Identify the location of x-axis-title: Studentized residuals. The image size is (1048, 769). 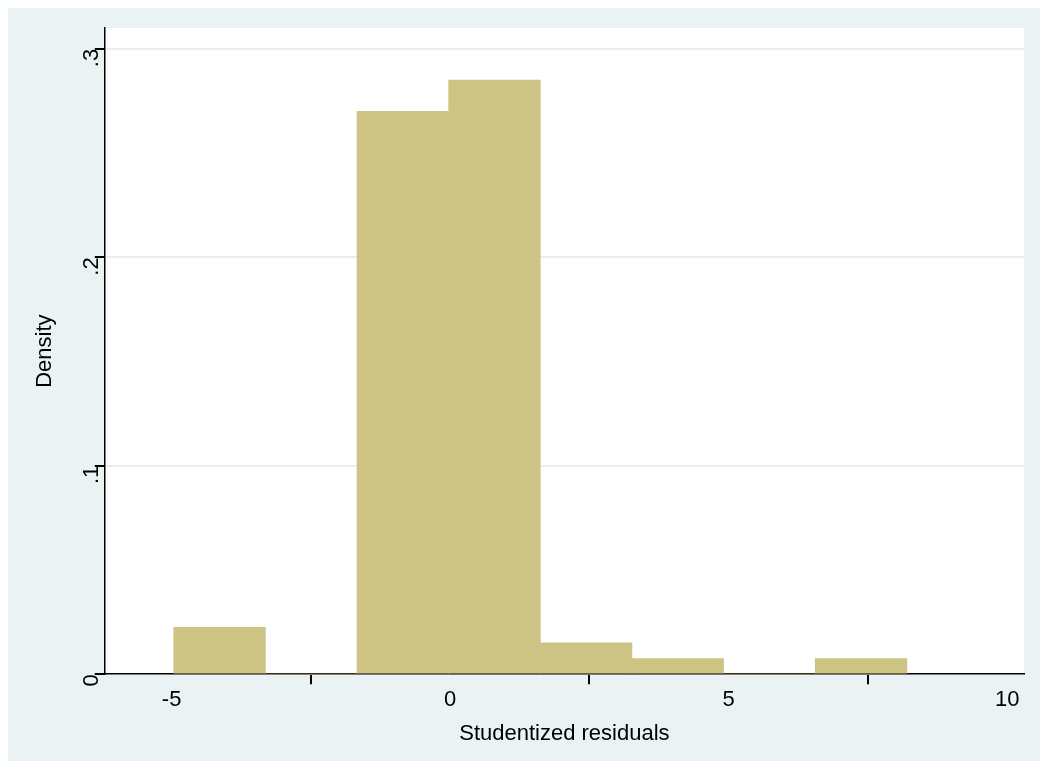
(564, 732).